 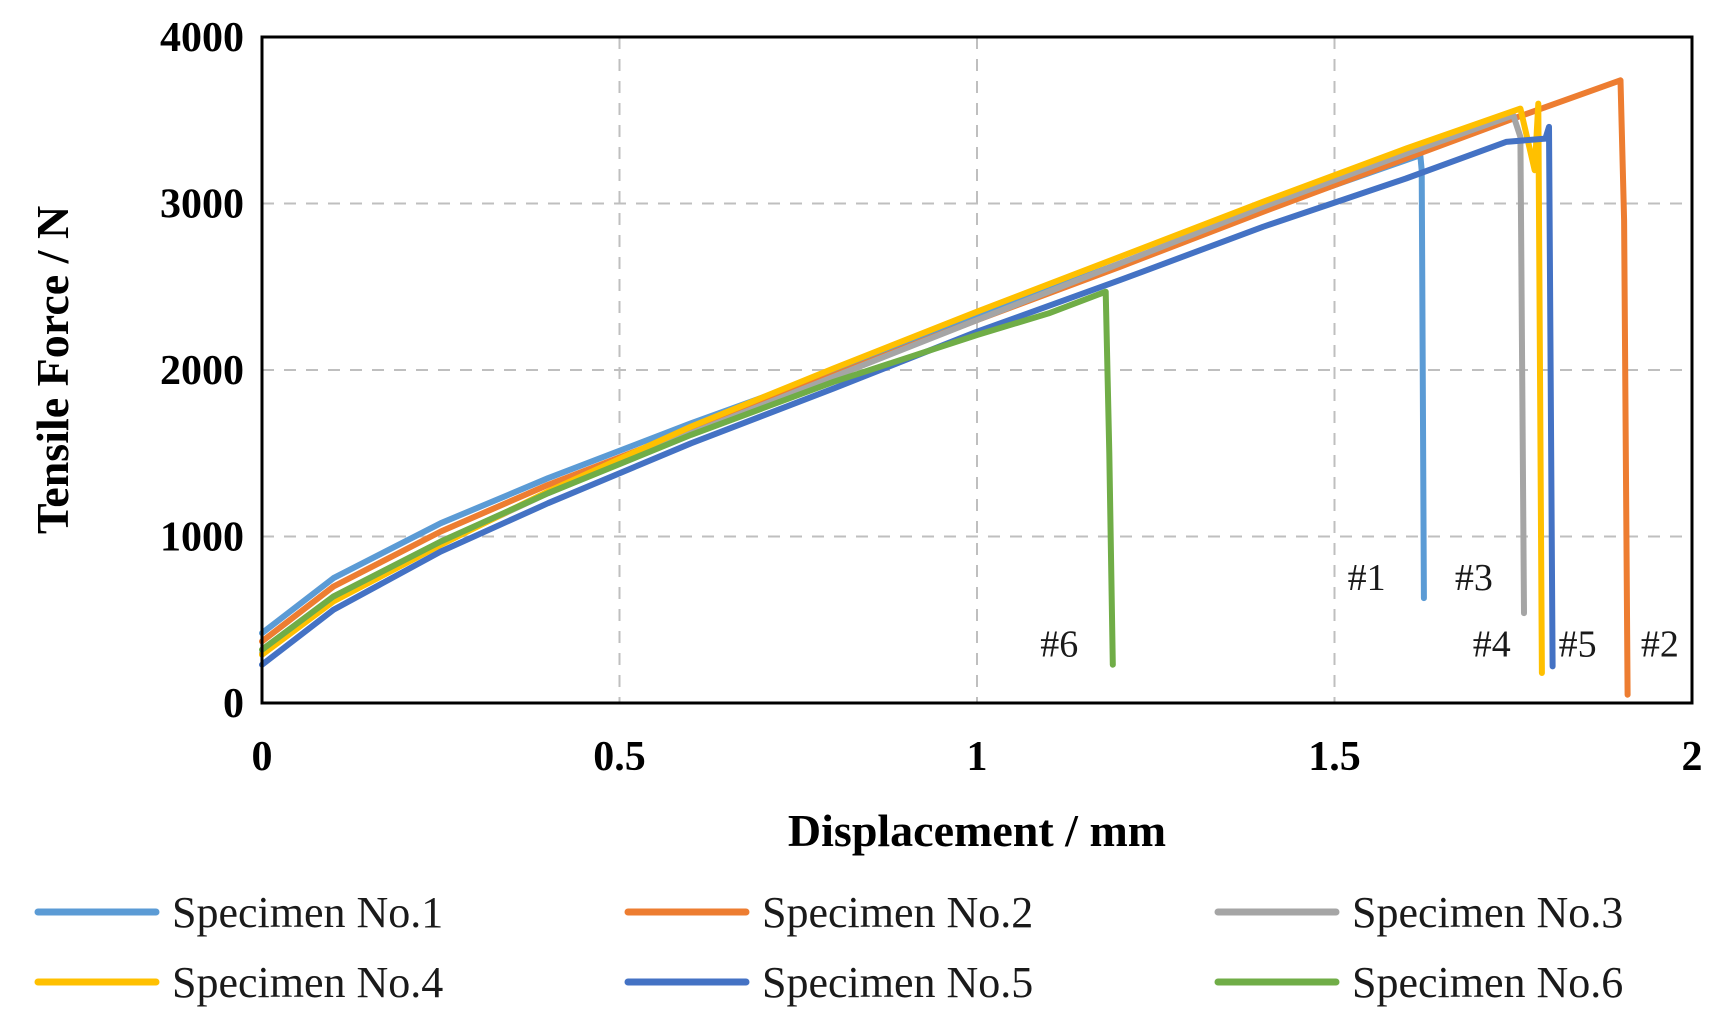 I want to click on x-tick-label: 1.5, so click(x=1334, y=757).